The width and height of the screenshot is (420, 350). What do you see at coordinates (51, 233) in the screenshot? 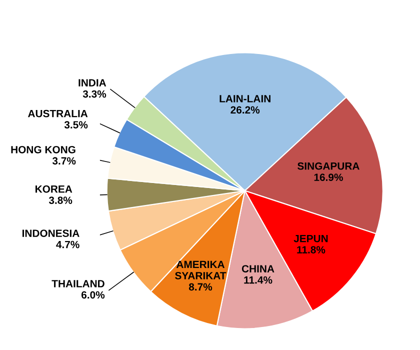
I see `slice-label: INDONESIA` at bounding box center [51, 233].